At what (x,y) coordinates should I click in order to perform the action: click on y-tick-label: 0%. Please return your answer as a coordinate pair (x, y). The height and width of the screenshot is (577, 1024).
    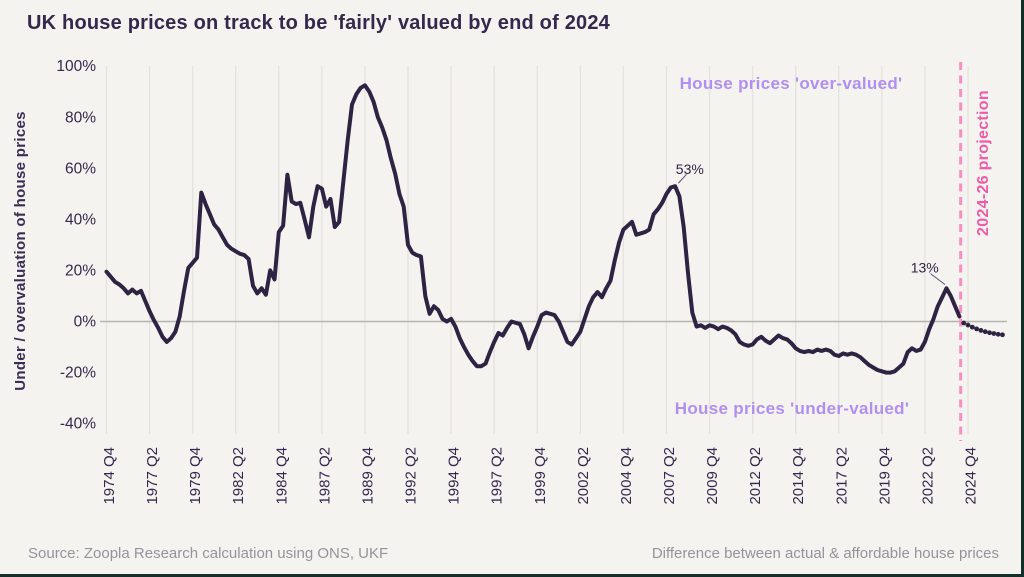
    Looking at the image, I should click on (85, 322).